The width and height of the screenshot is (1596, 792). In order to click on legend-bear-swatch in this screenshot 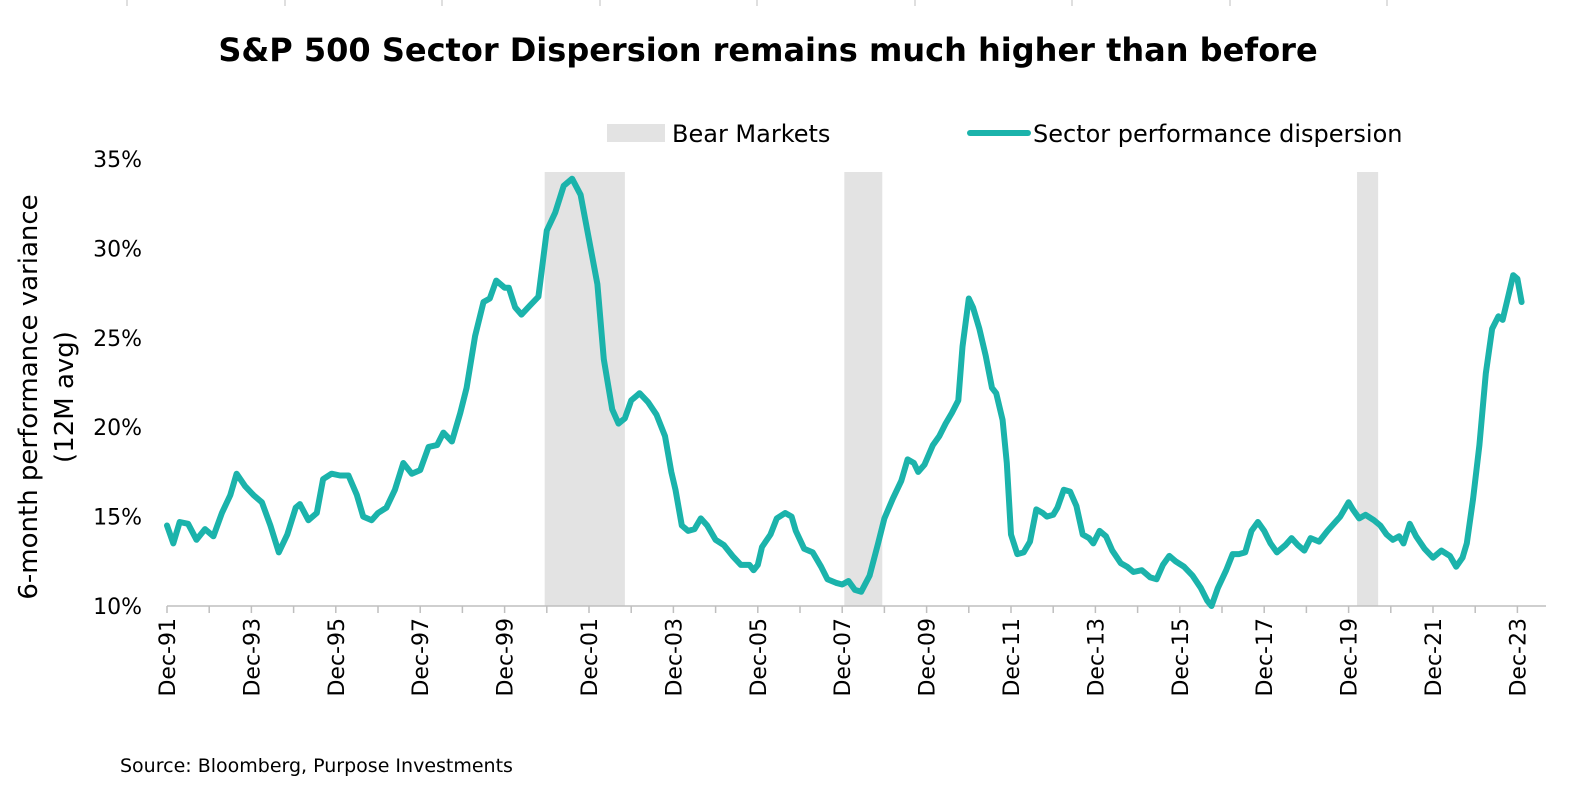, I will do `click(636, 133)`.